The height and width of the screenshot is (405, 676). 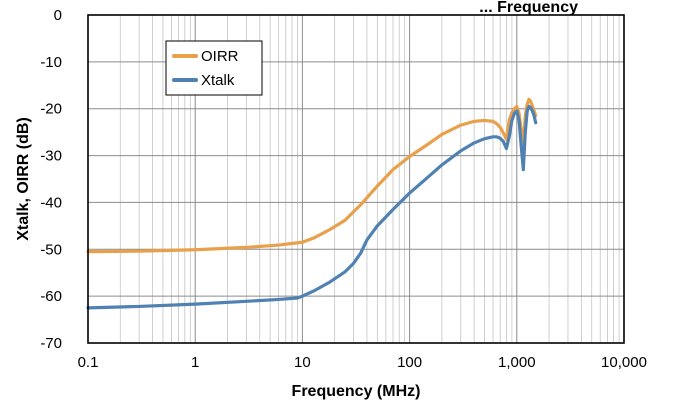 I want to click on y-tick-label: -40, so click(x=51, y=202).